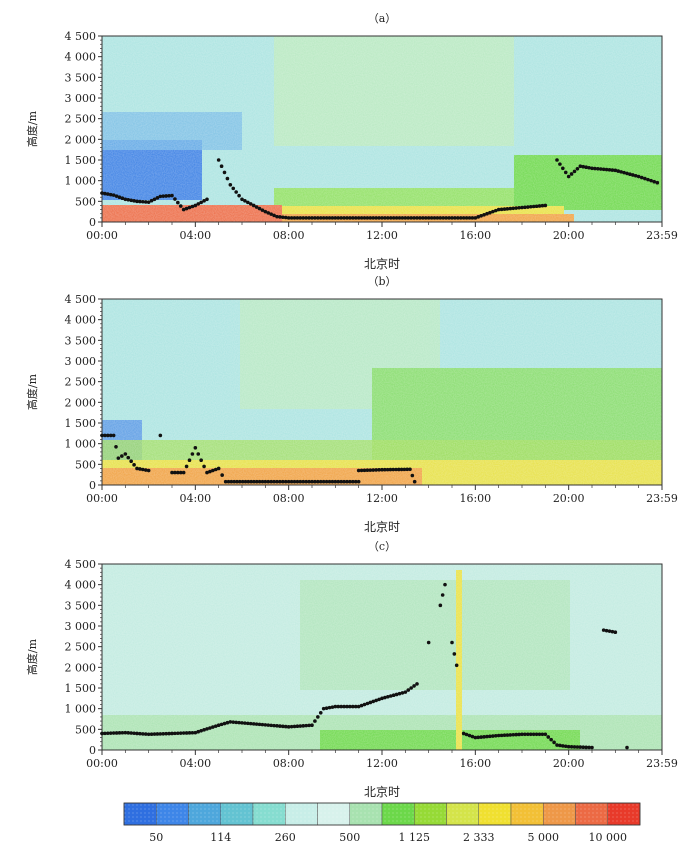 This screenshot has height=853, width=700. What do you see at coordinates (569, 498) in the screenshot?
I see `x-tick-label: 20:00` at bounding box center [569, 498].